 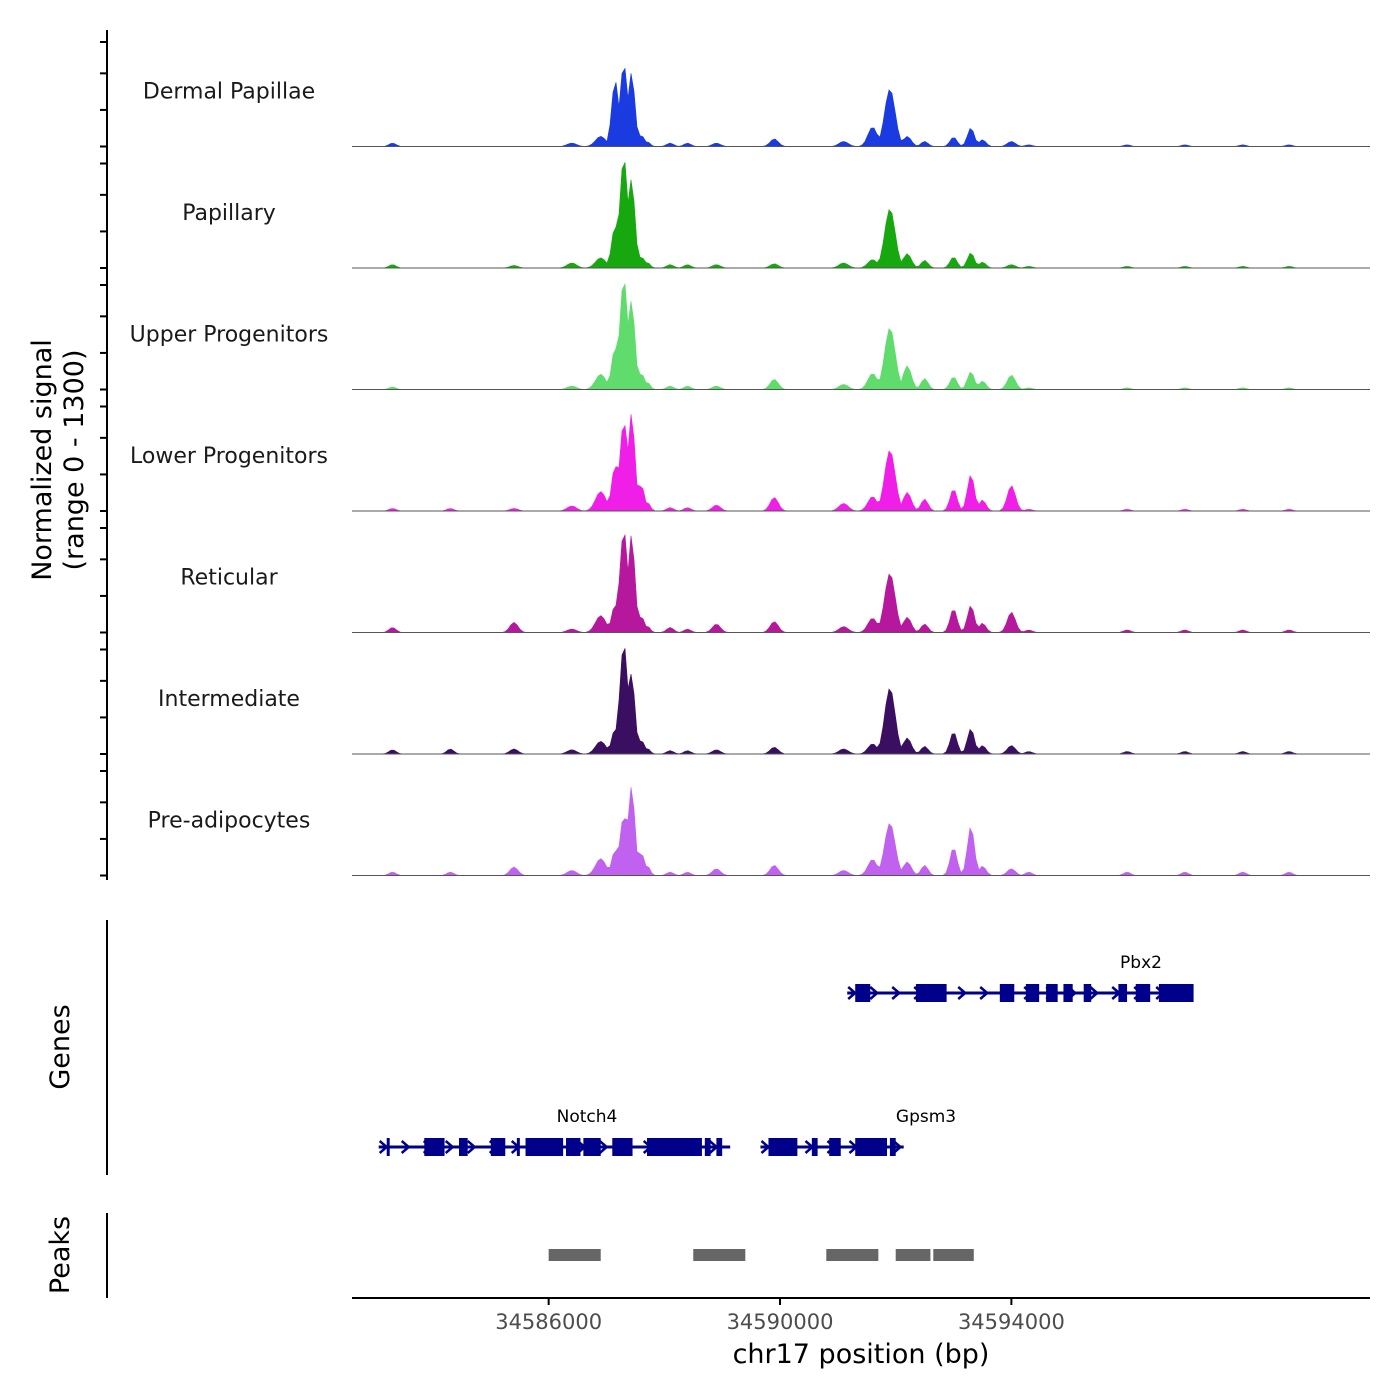 I want to click on gene-label: Pbx2, so click(x=1141, y=963).